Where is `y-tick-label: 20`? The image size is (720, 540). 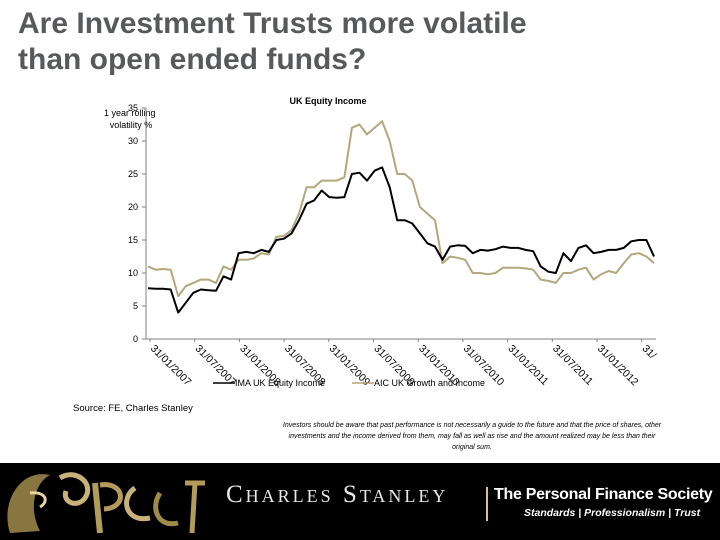 y-tick-label: 20 is located at coordinates (133, 207).